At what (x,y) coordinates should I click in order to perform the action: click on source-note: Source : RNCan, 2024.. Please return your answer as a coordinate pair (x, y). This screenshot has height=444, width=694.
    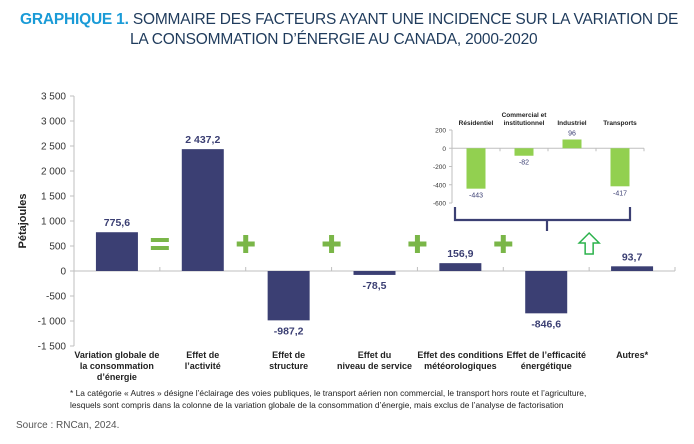
    Looking at the image, I should click on (68, 425).